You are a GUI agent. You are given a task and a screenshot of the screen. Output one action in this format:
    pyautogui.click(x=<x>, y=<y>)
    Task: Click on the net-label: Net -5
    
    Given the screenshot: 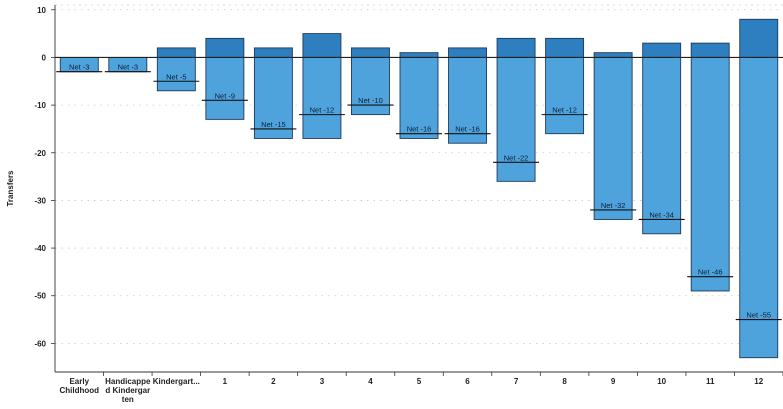 What is the action you would take?
    pyautogui.click(x=176, y=76)
    